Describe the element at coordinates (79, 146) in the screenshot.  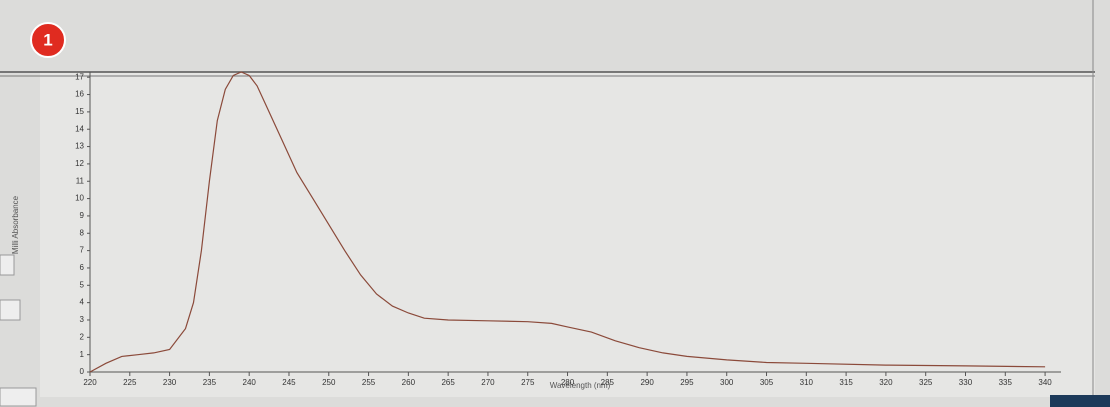
I see `y-tick-label: 13` at that location.